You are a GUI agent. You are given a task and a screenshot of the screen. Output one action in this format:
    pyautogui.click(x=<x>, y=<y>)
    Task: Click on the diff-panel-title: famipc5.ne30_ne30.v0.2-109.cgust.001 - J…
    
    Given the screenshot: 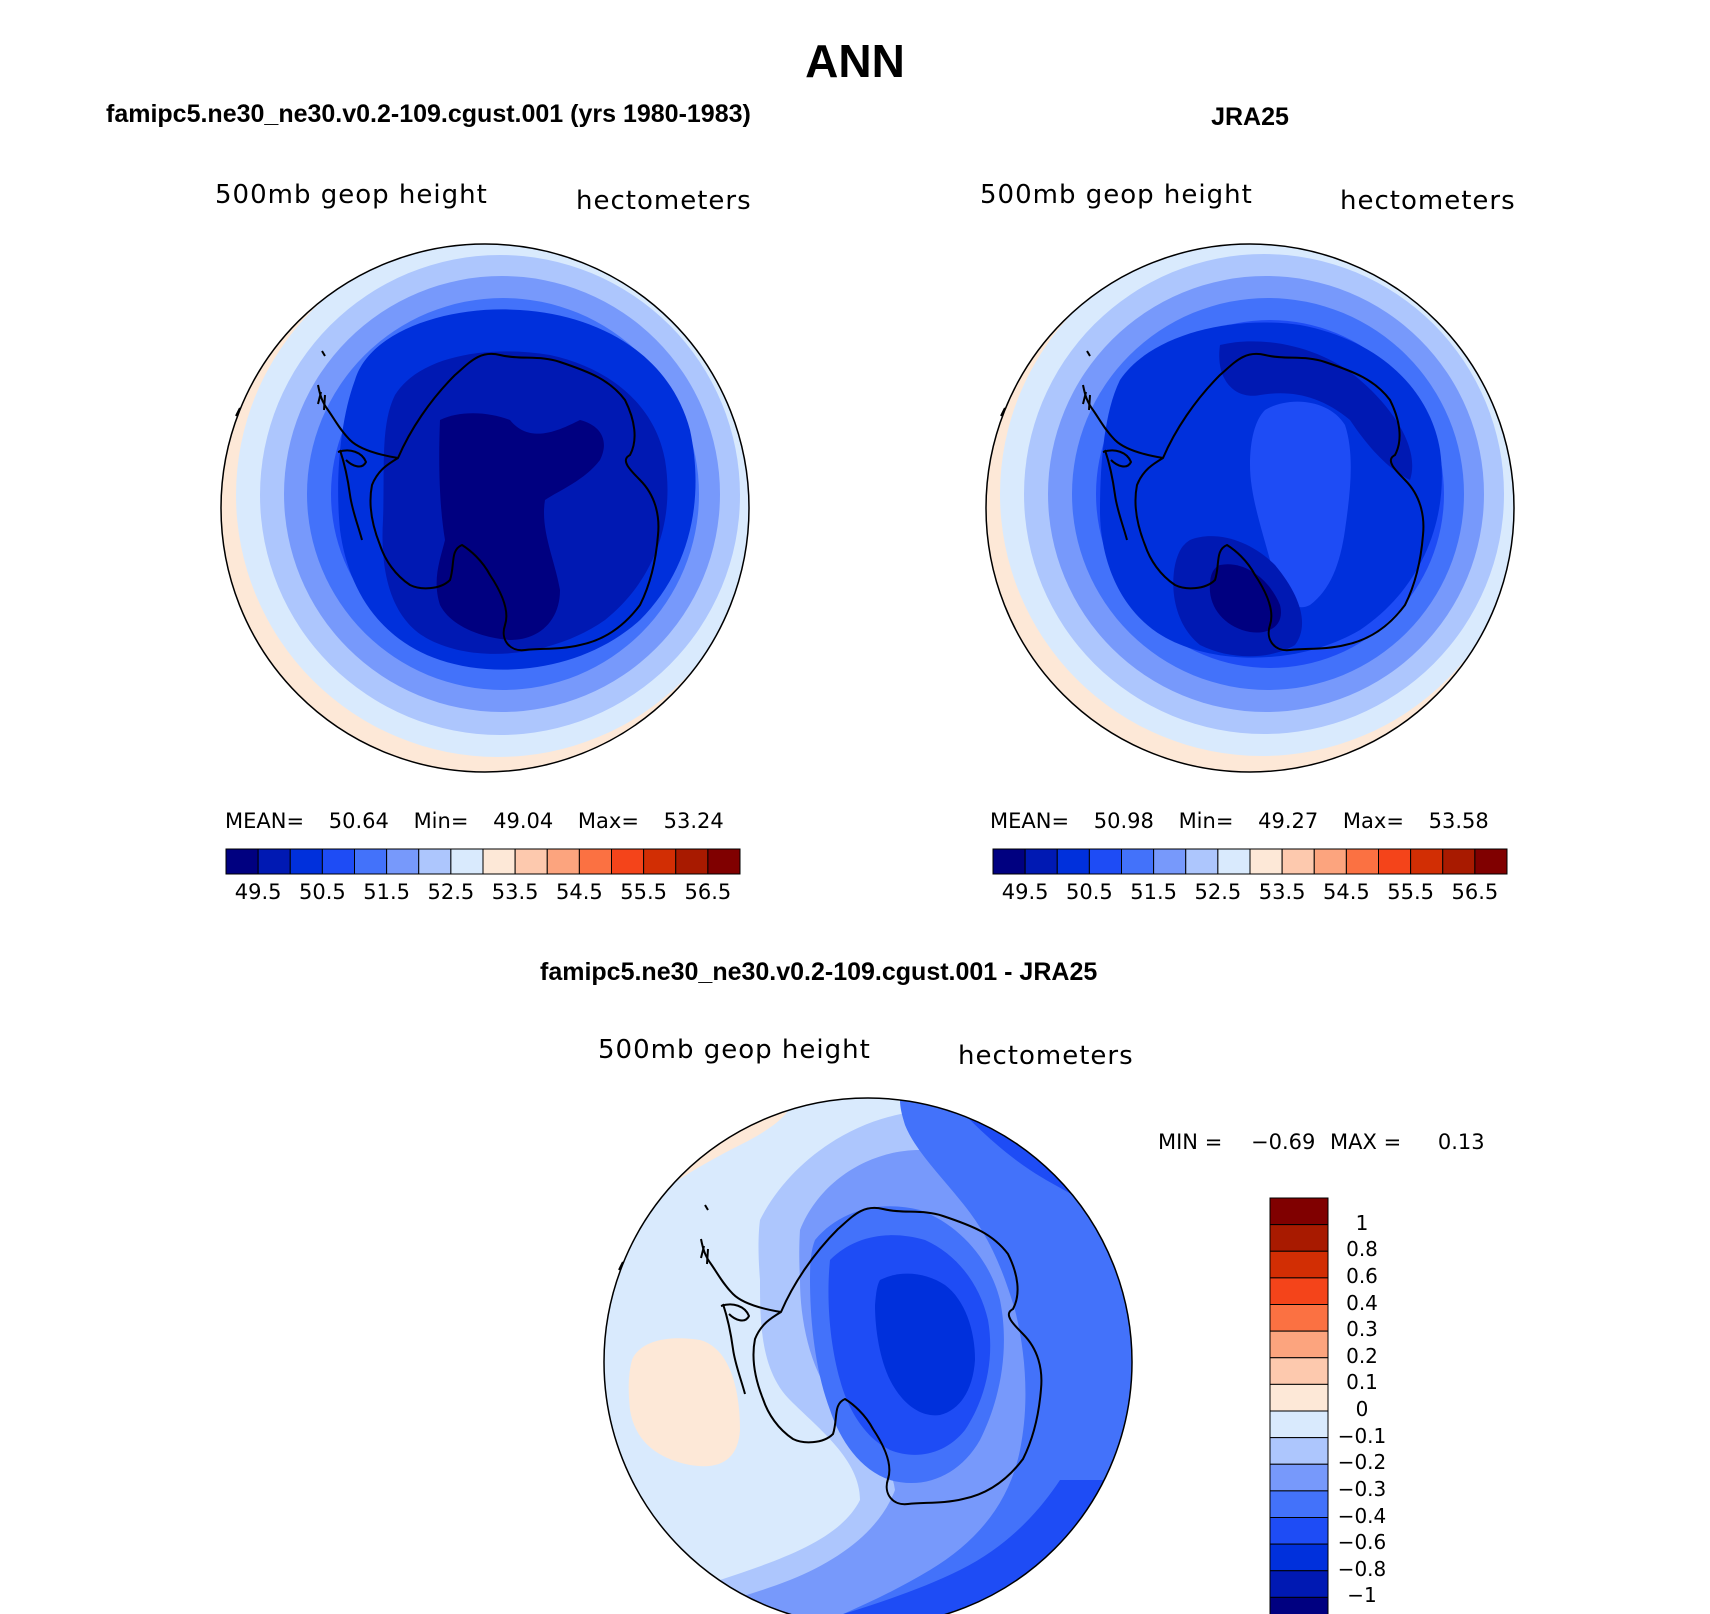 What is the action you would take?
    pyautogui.click(x=819, y=972)
    